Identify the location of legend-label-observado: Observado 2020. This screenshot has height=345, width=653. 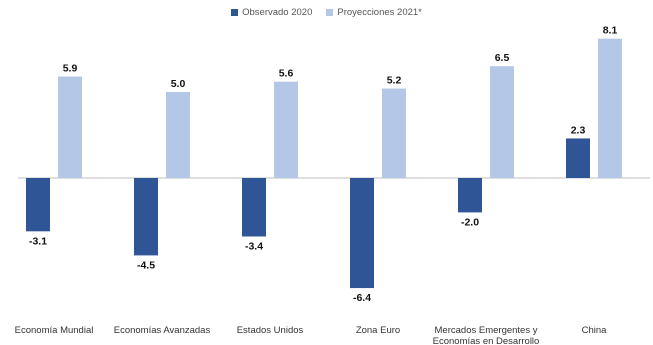
(277, 12).